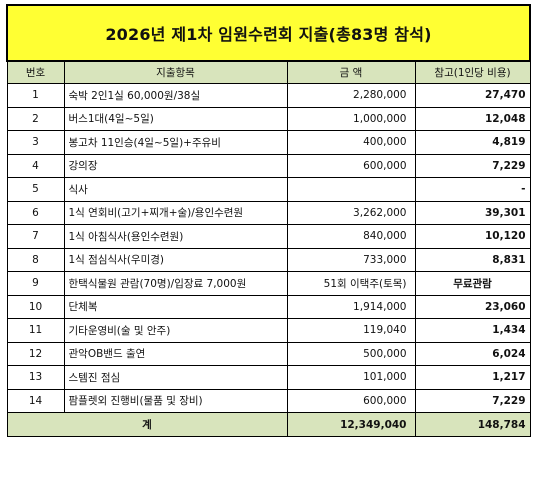 The height and width of the screenshot is (481, 535). I want to click on row-amount: 1,914,000, so click(351, 306).